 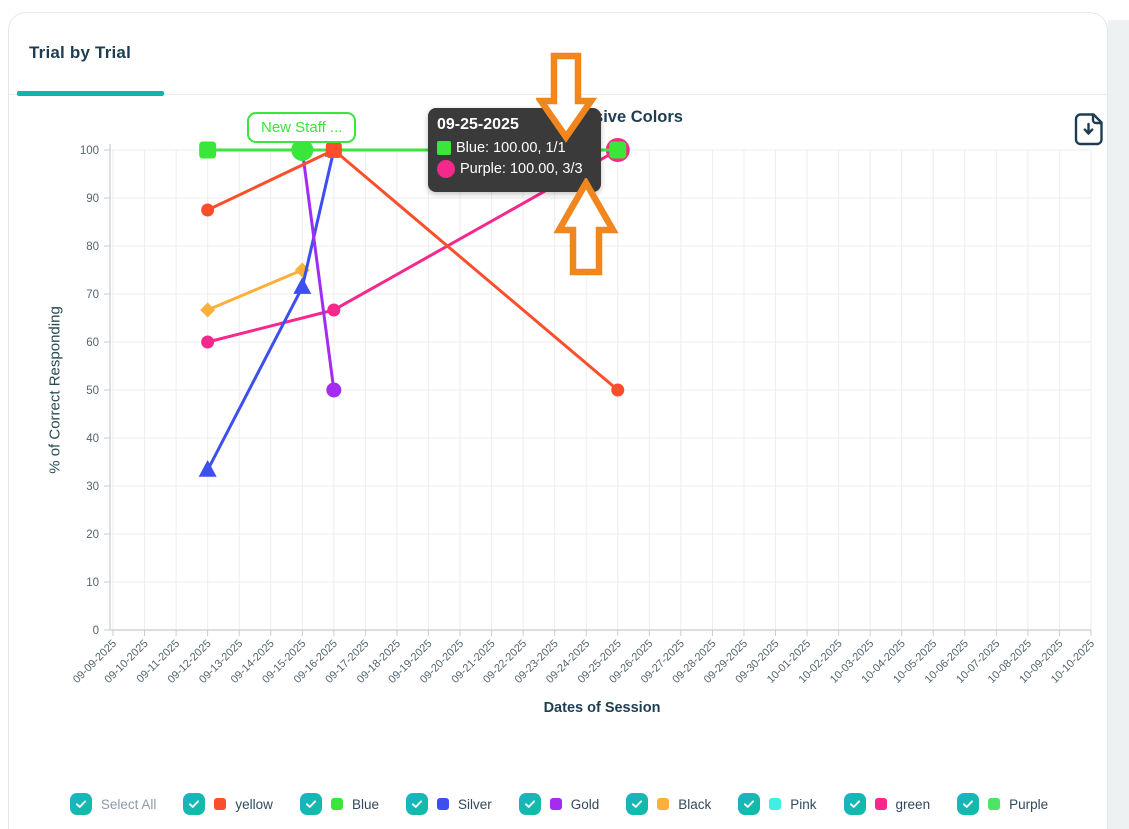 What do you see at coordinates (365, 804) in the screenshot?
I see `legend-label: Blue` at bounding box center [365, 804].